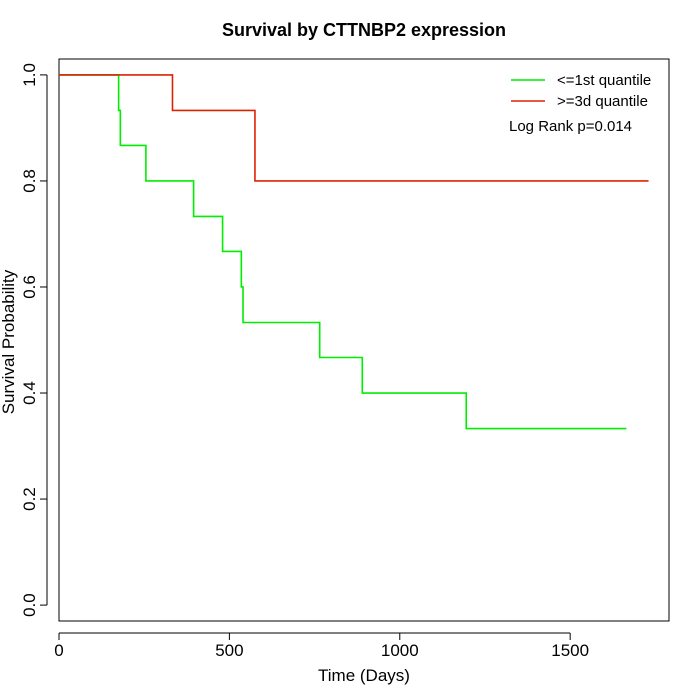  Describe the element at coordinates (229, 650) in the screenshot. I see `x-tick-label: 500` at that location.